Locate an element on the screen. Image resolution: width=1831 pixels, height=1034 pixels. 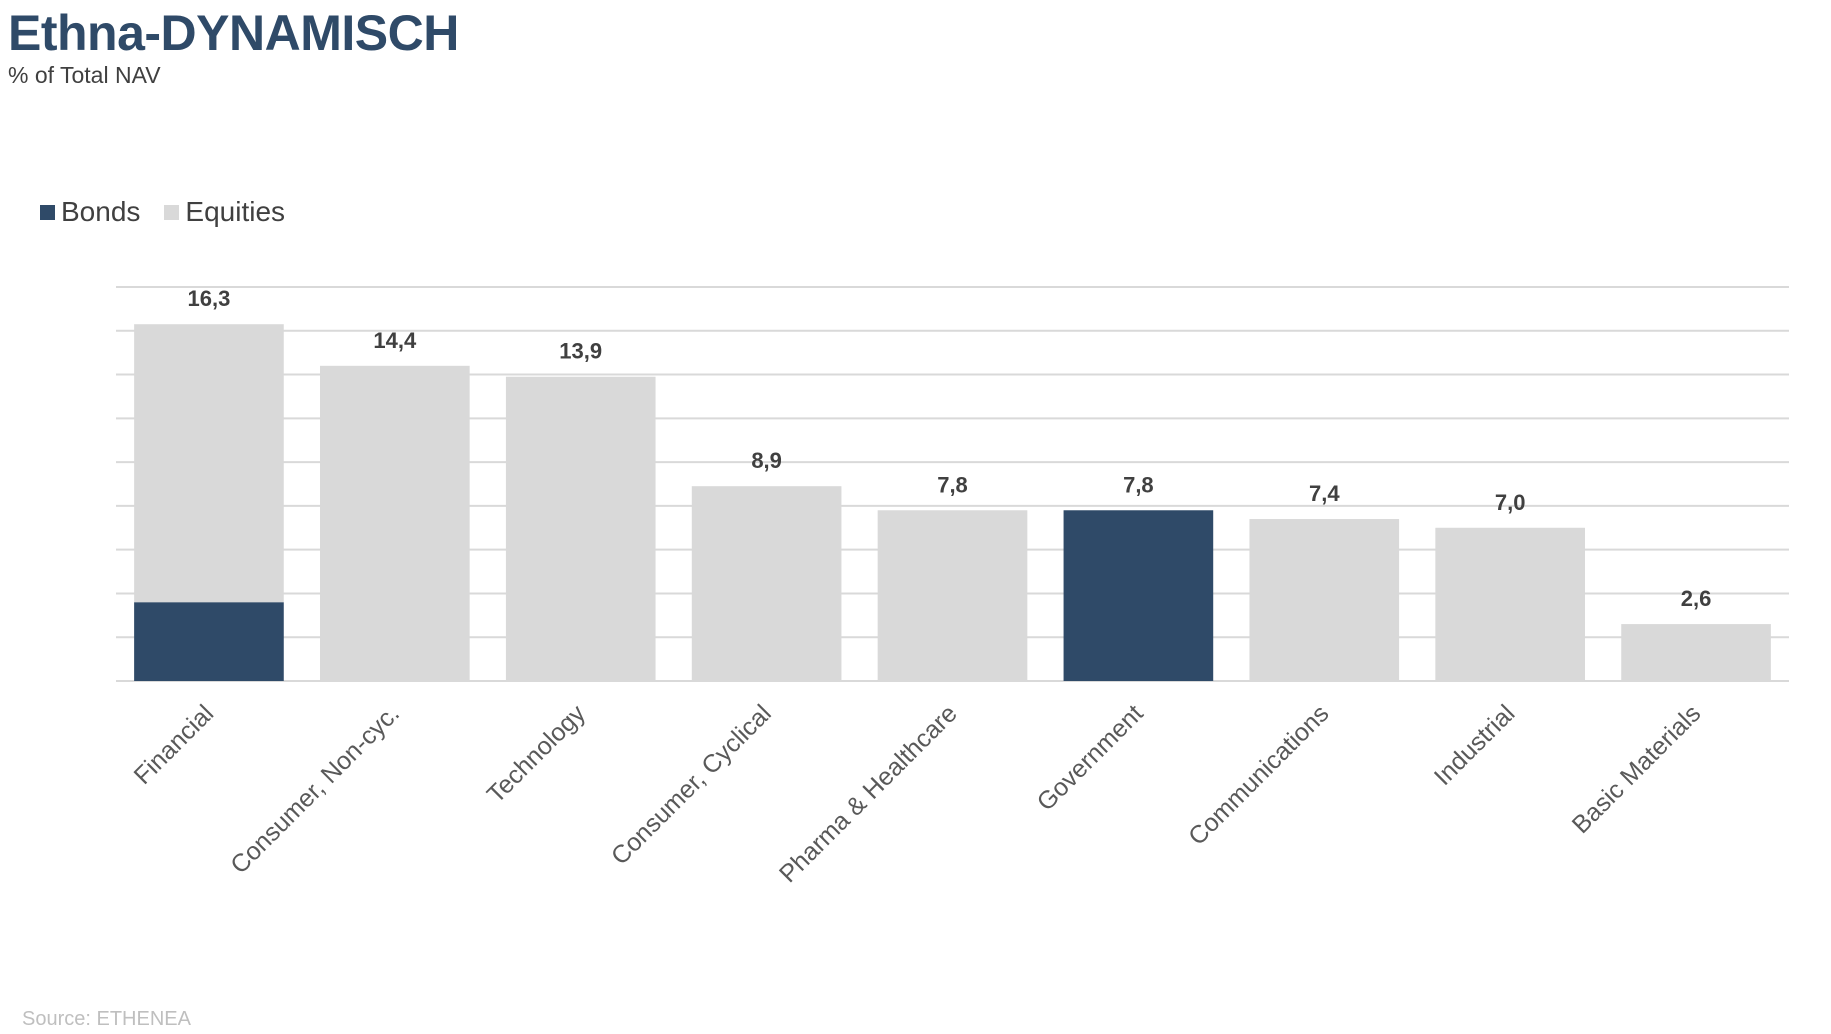
chart-legend: Bonds Equities is located at coordinates (174, 212).